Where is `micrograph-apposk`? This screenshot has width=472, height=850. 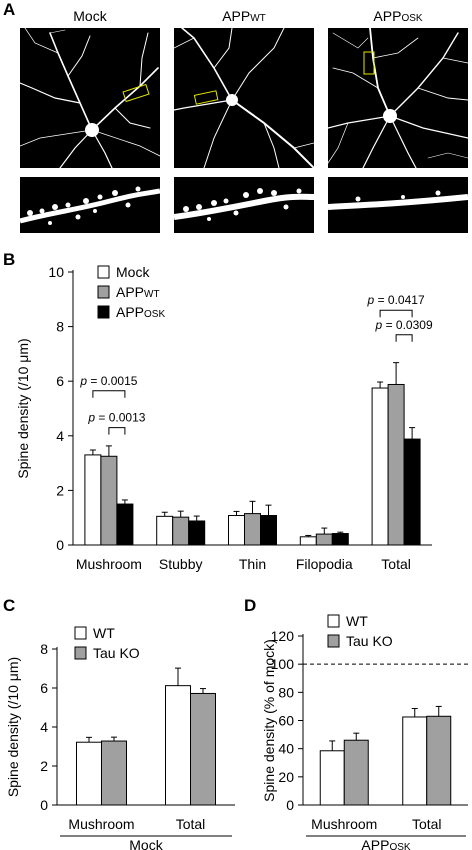
micrograph-apposk is located at coordinates (398, 98).